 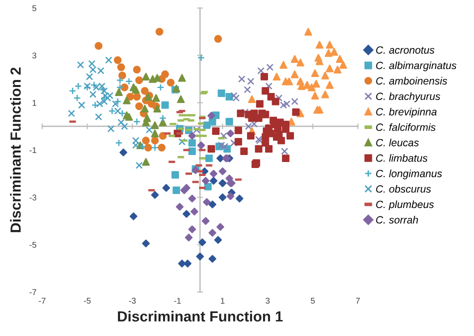 What do you see at coordinates (87, 301) in the screenshot?
I see `x-tick-label: -5` at bounding box center [87, 301].